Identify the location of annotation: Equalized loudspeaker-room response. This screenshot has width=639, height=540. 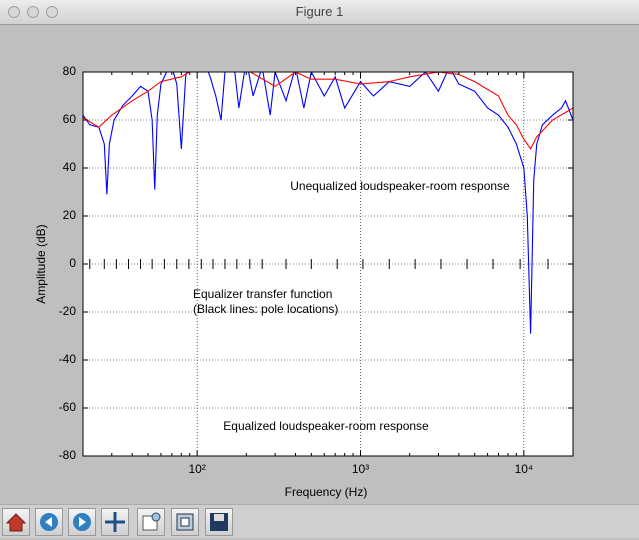
(326, 426).